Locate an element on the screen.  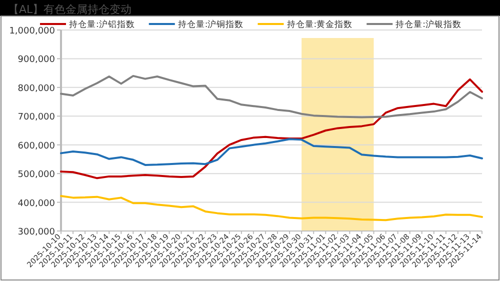
chart-title: 【AL】有色金属持仓变动 is located at coordinates (70, 9).